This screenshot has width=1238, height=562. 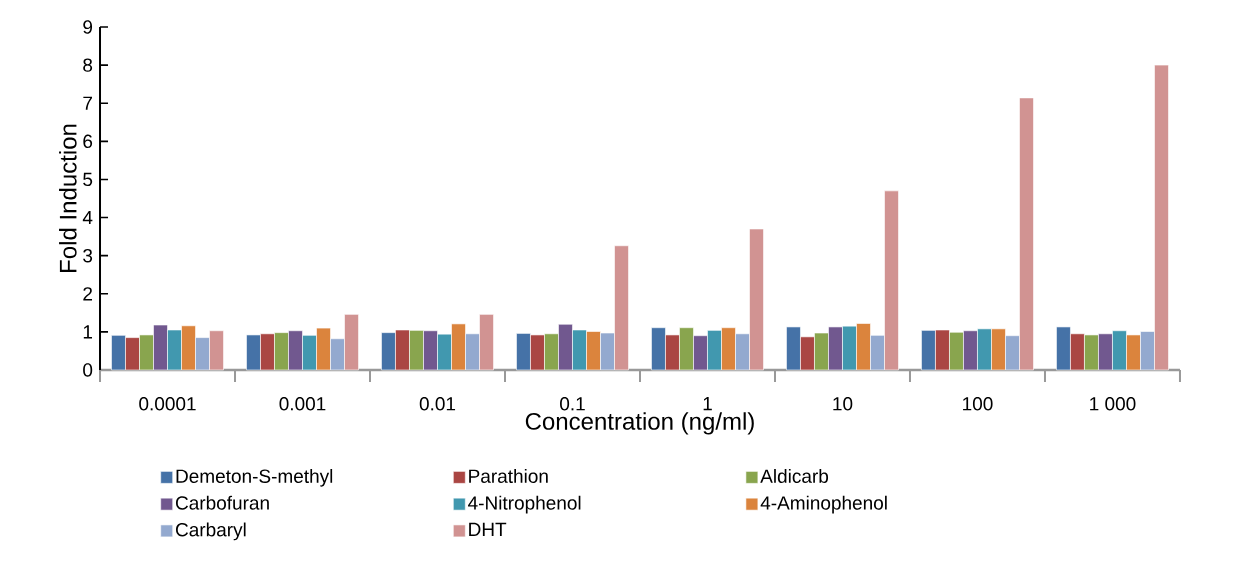 I want to click on x-axis-title: Concentration (ng/ml), so click(x=639, y=423).